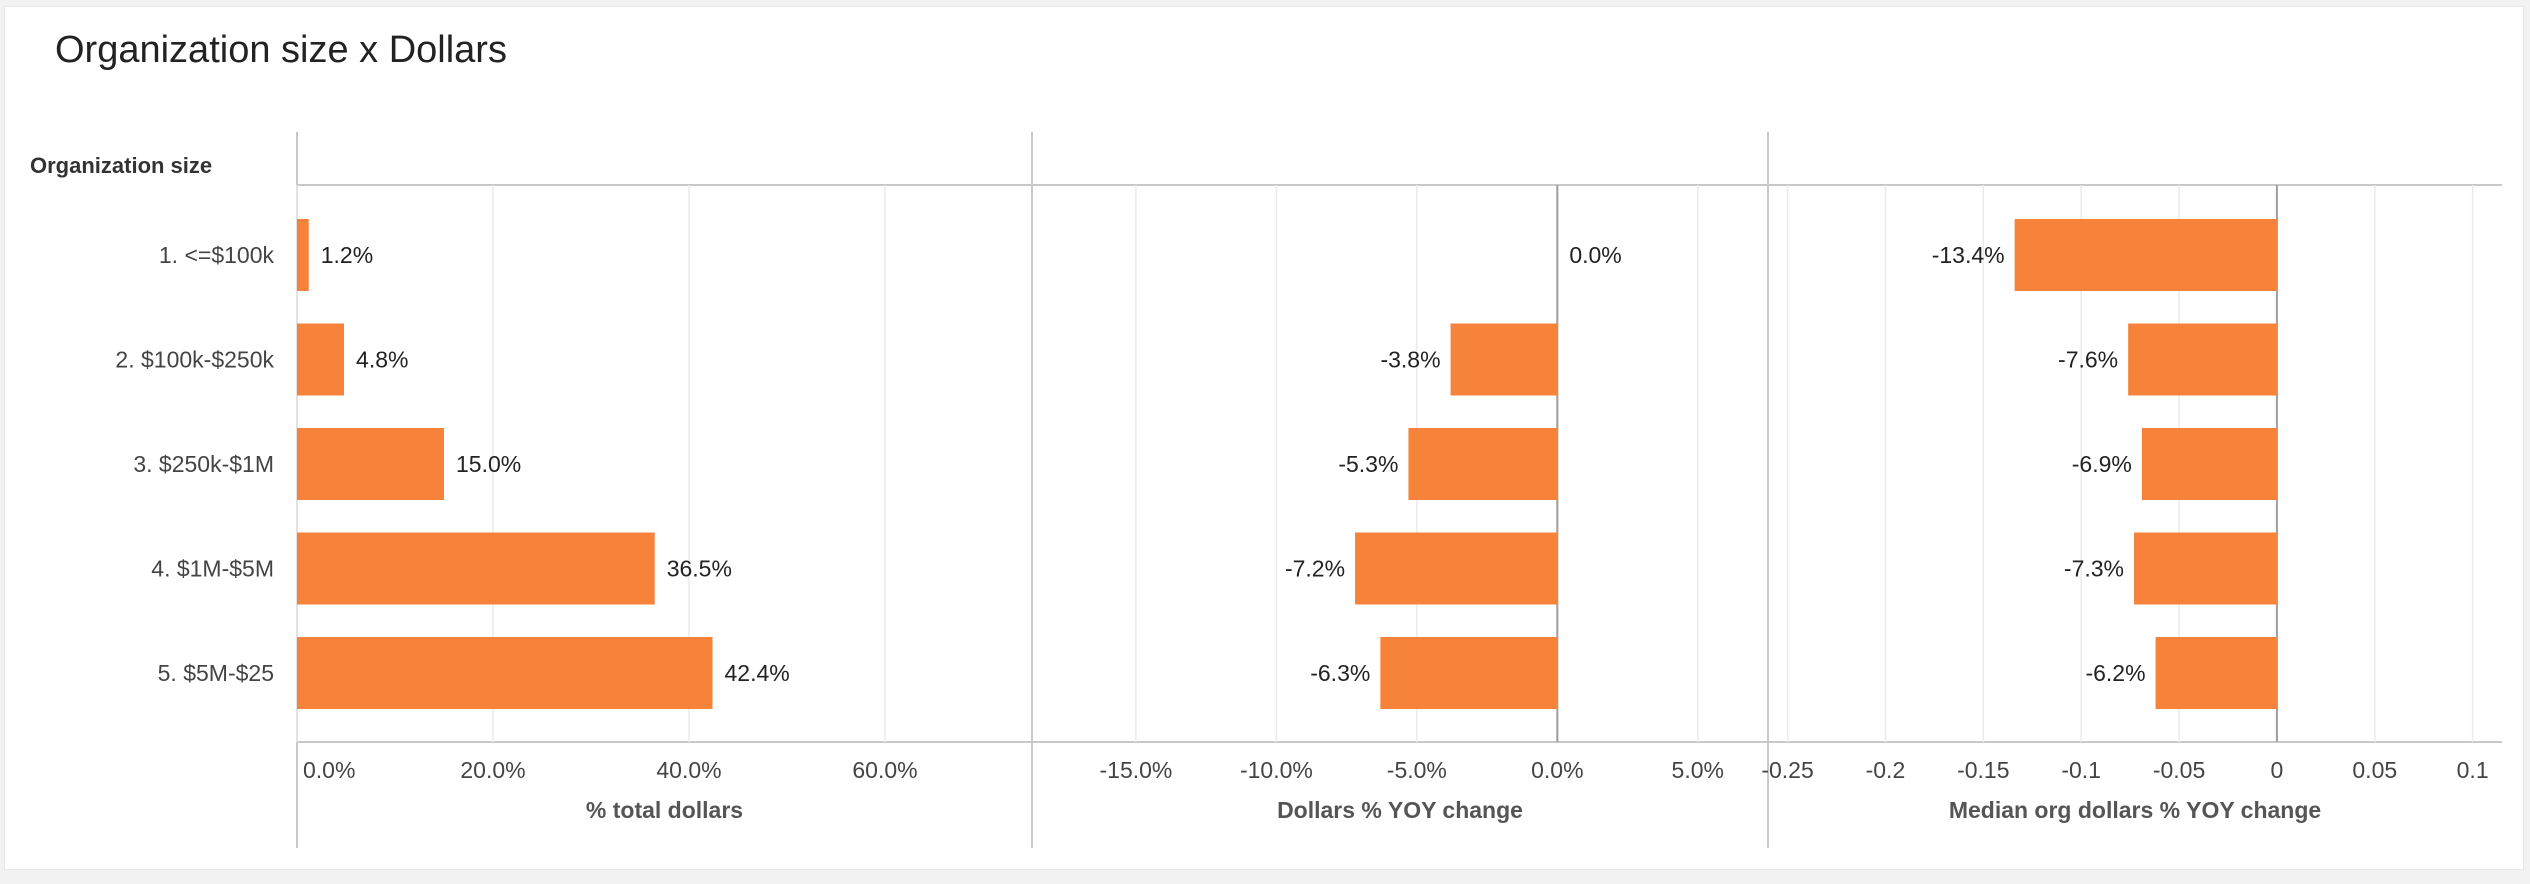 This screenshot has height=884, width=2530. Describe the element at coordinates (1417, 770) in the screenshot. I see `x-tick-label: -5.0%` at that location.